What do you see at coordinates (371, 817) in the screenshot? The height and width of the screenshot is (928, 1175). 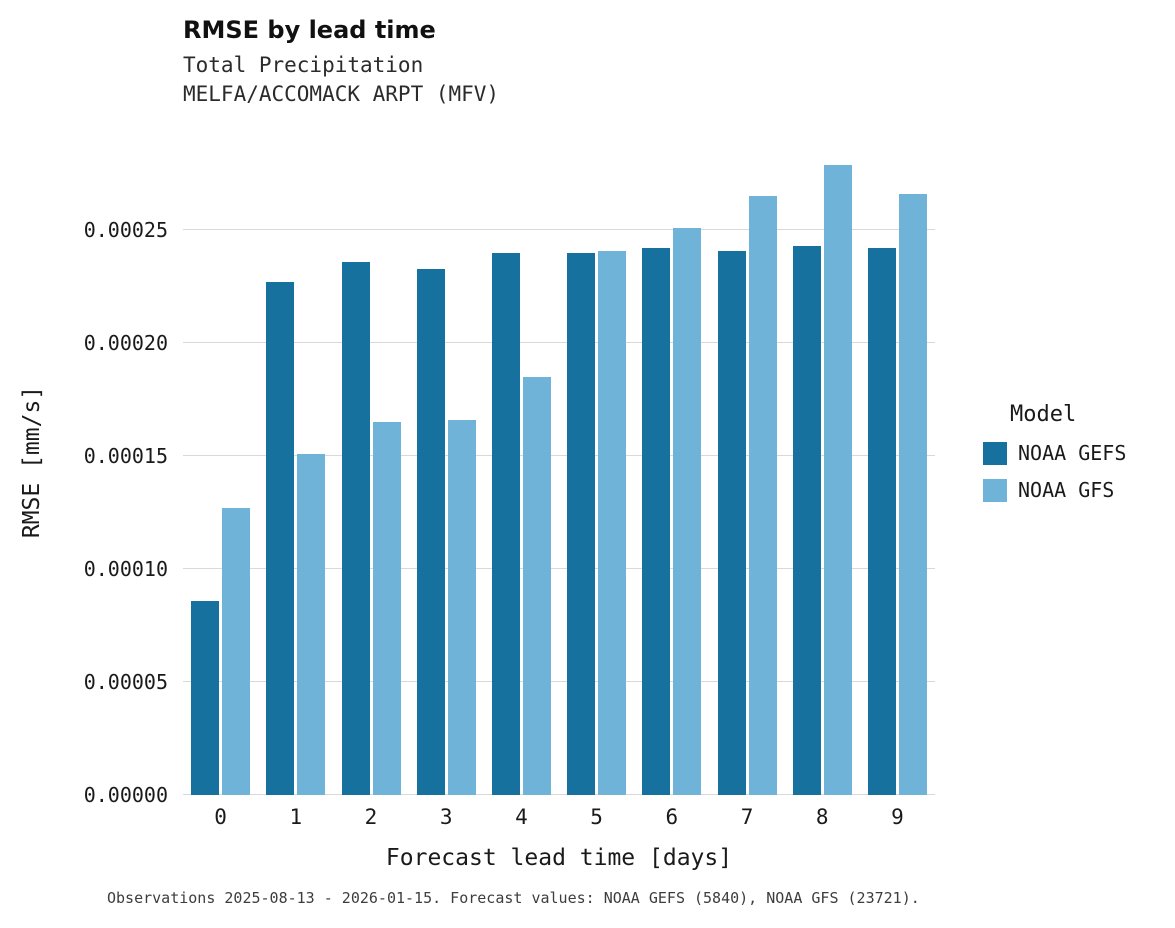 I see `x-tick-label: 2` at bounding box center [371, 817].